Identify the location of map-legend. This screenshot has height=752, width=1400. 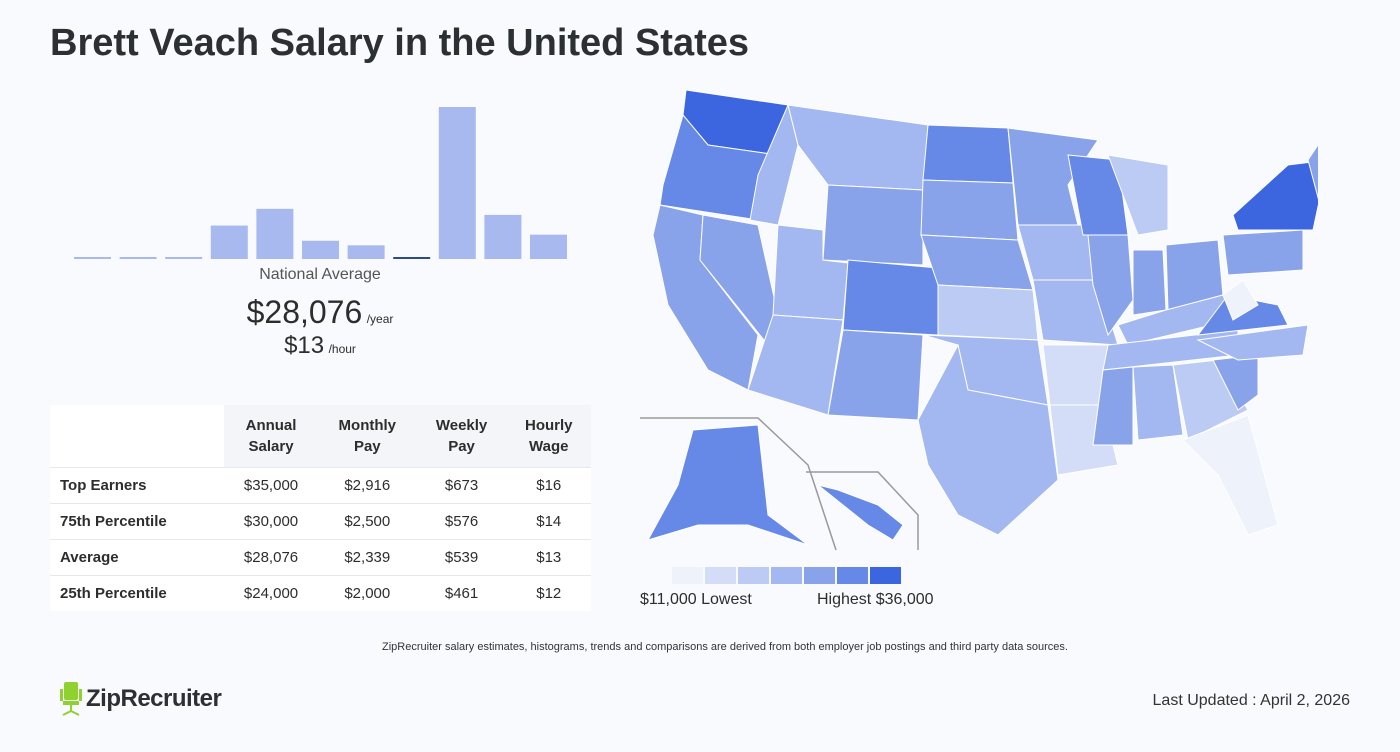
(786, 575).